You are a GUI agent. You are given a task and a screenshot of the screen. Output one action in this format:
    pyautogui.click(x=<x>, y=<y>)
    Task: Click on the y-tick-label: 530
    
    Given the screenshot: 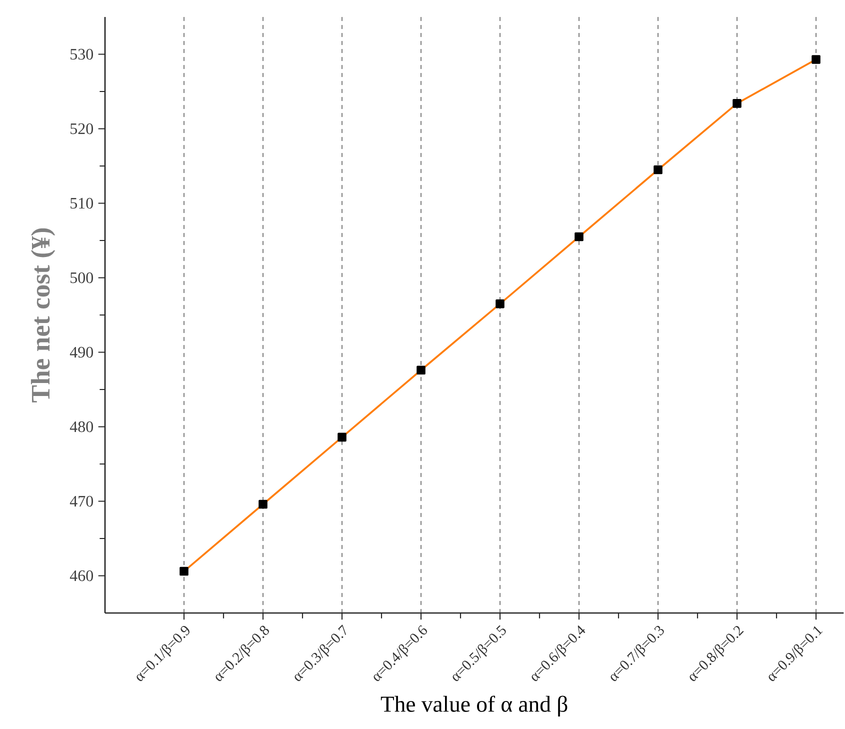 What is the action you would take?
    pyautogui.click(x=82, y=54)
    